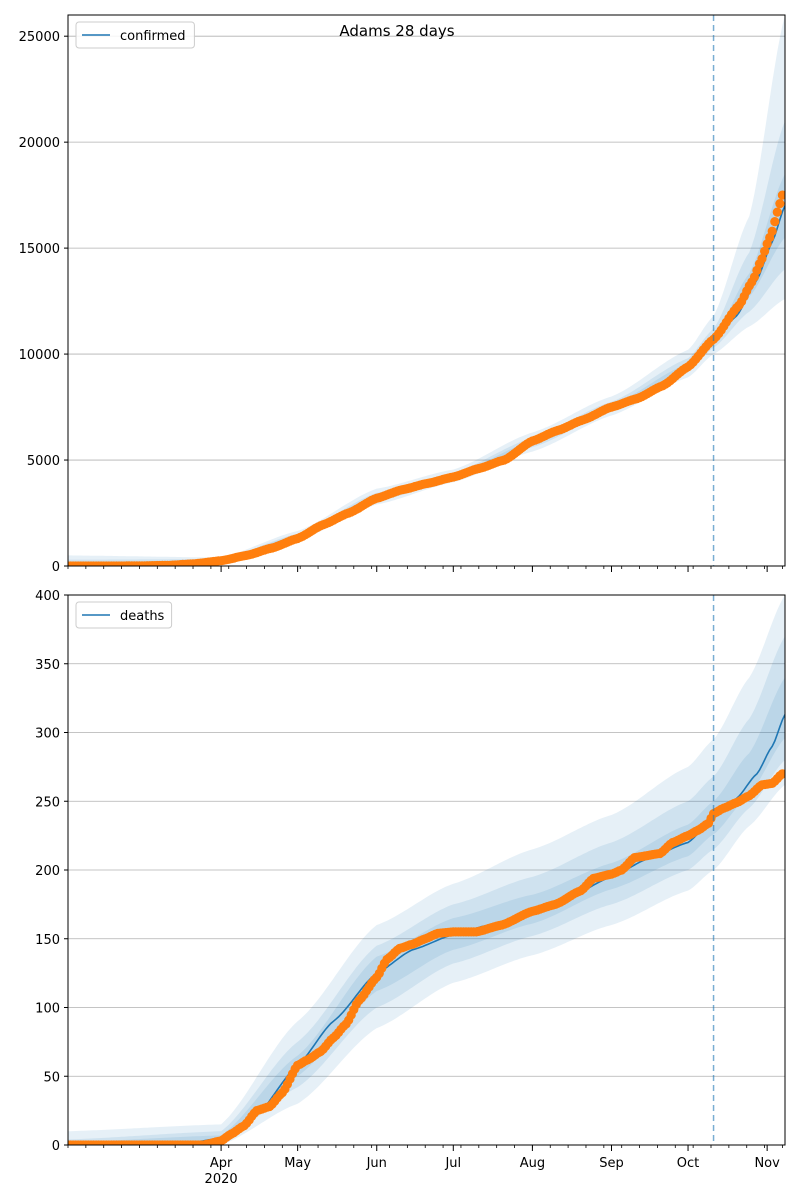 This screenshot has width=800, height=1200. Describe the element at coordinates (221, 1163) in the screenshot. I see `x-tick-label: Apr` at that location.